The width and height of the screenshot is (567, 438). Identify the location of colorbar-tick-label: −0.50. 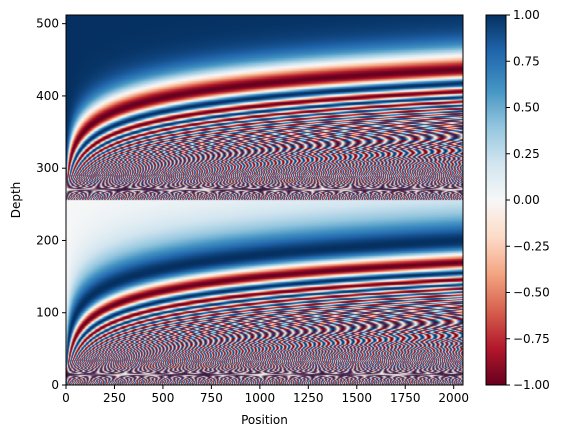
(531, 293).